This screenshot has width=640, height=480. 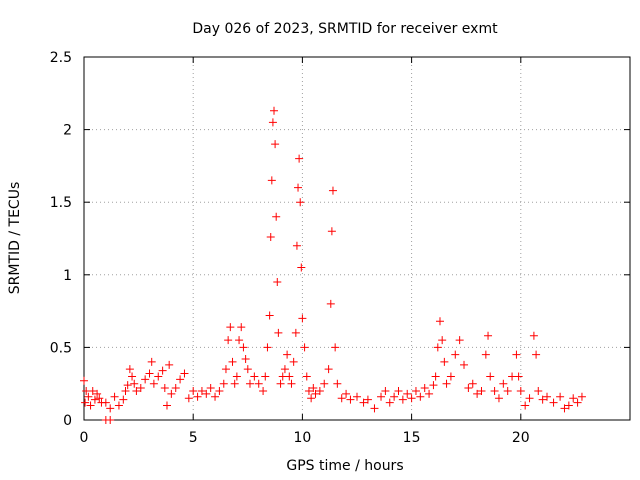 I want to click on x-tick-label: 10, so click(x=302, y=438).